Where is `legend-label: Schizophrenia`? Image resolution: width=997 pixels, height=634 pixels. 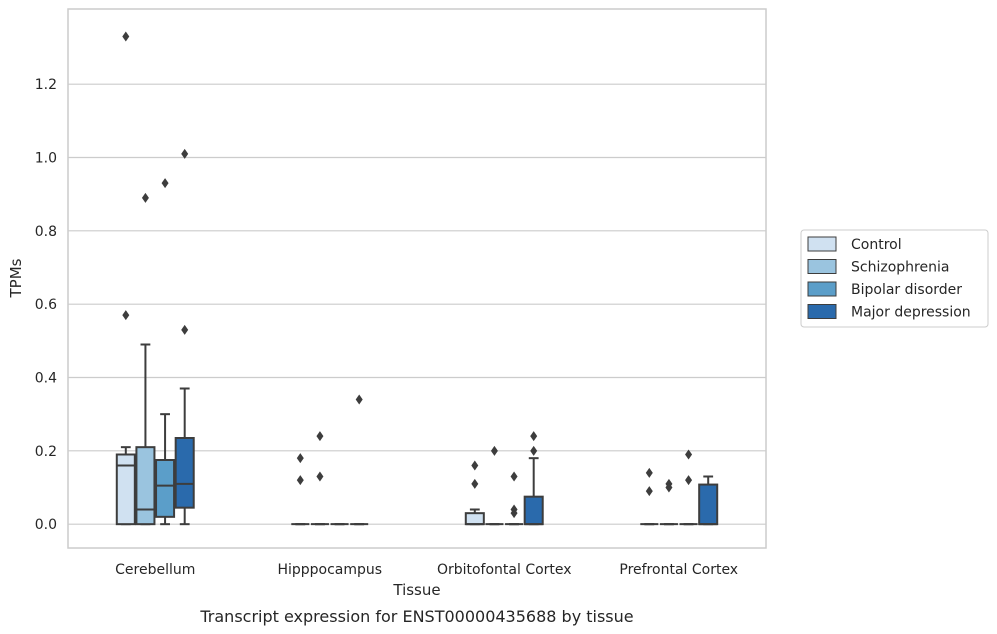 legend-label: Schizophrenia is located at coordinates (900, 268).